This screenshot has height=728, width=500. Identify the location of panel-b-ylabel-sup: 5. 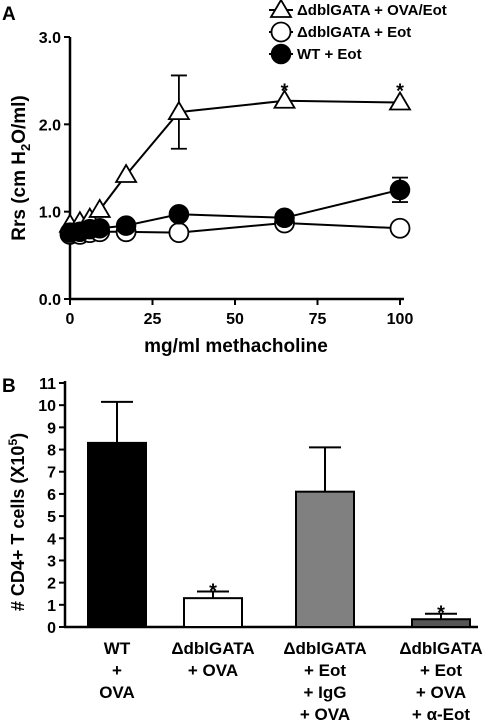
(13, 442).